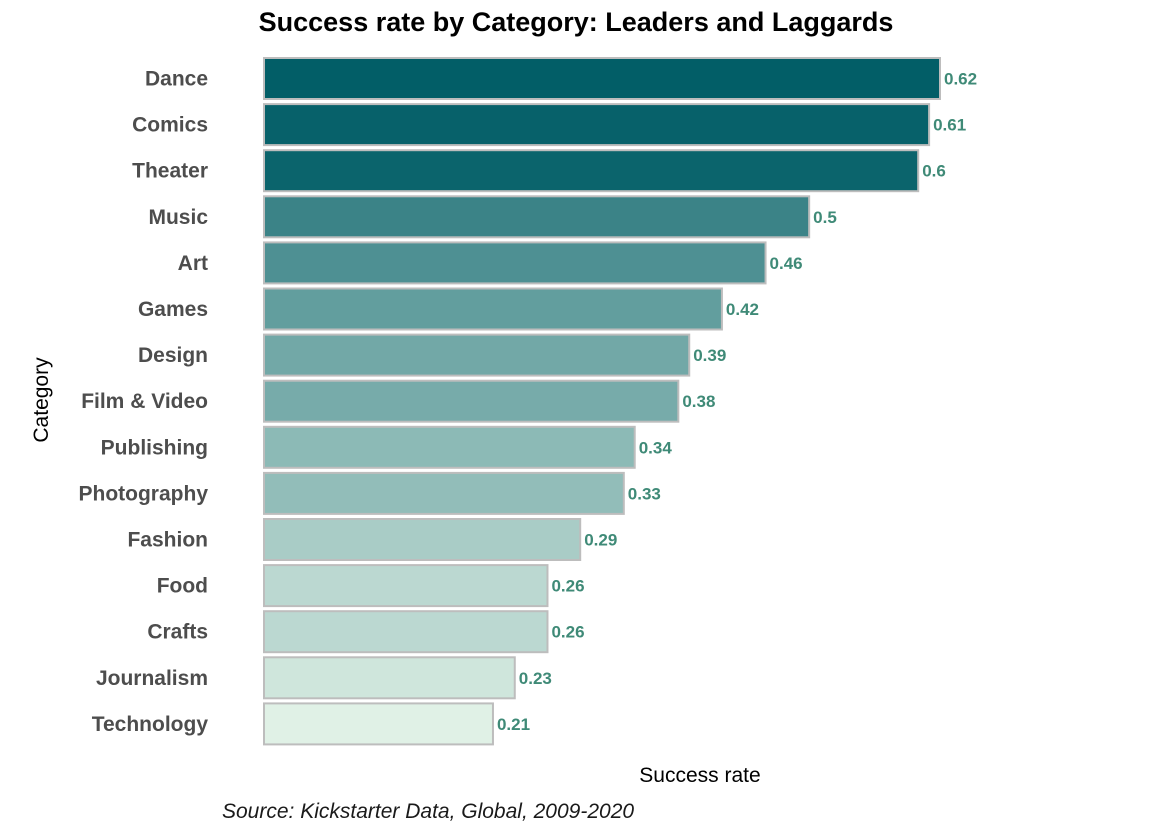  I want to click on category-label: Film & Video, so click(144, 401).